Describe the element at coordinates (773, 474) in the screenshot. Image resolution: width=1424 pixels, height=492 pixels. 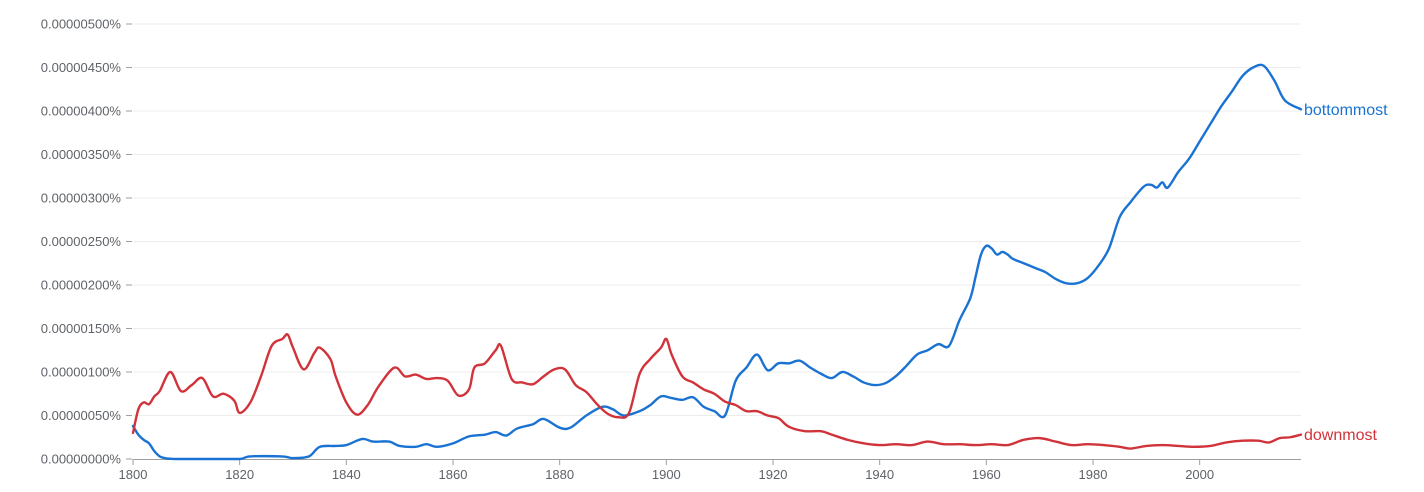
I see `x-tick-label: 1920` at that location.